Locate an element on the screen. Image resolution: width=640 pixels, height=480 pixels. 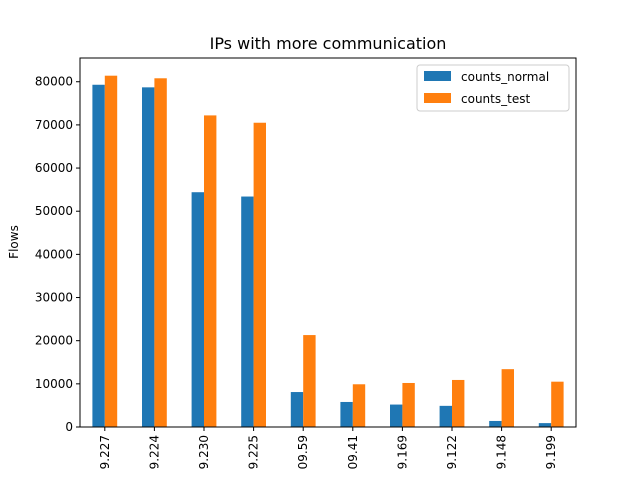
legend-label-counts_normal: counts_normal is located at coordinates (505, 77).